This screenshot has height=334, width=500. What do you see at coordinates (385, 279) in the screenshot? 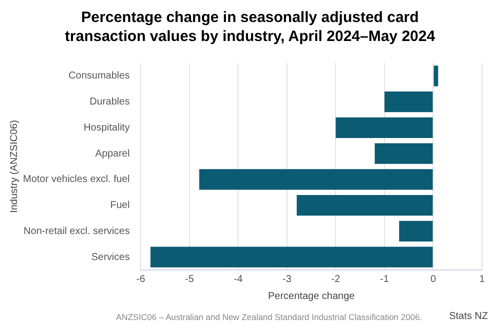
I see `x-tick-label: -1` at bounding box center [385, 279].